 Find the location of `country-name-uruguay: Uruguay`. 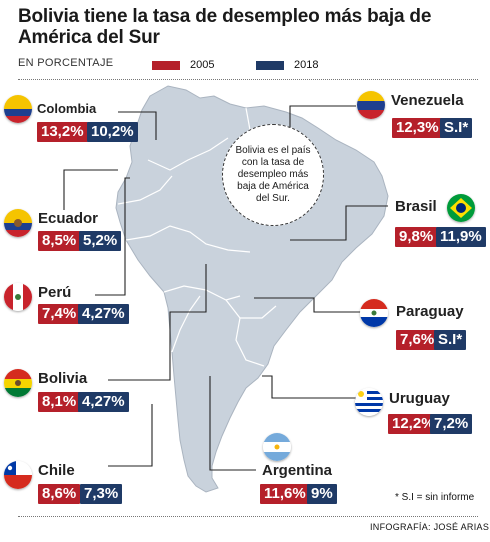

country-name-uruguay: Uruguay is located at coordinates (419, 398).